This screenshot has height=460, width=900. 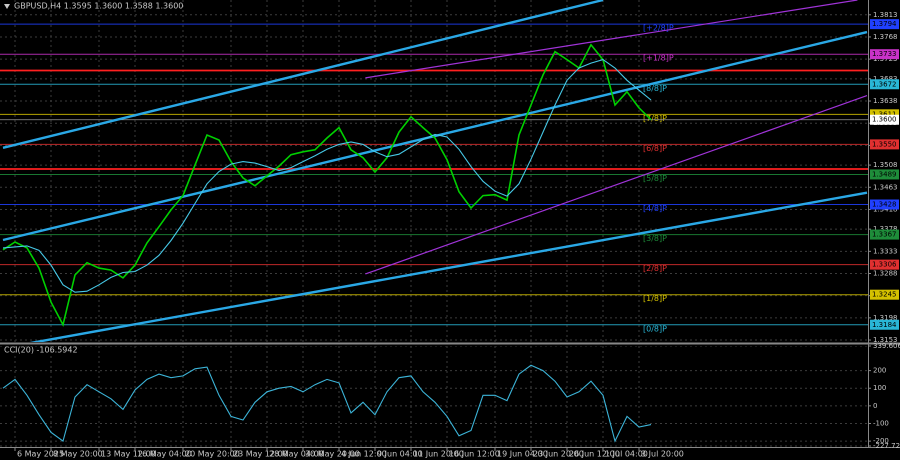 What do you see at coordinates (655, 238) in the screenshot?
I see `level-tag: [3/8]P` at bounding box center [655, 238].